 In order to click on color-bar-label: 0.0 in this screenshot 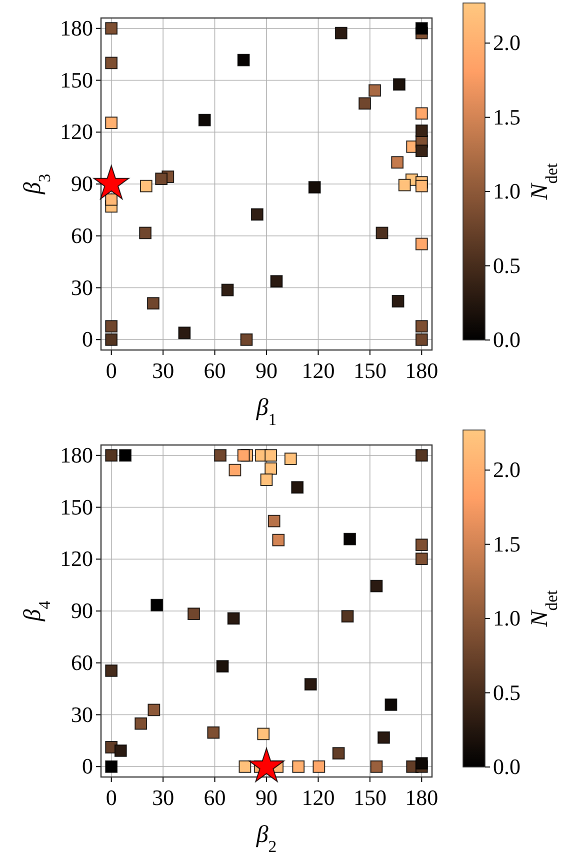, I will do `click(506, 767)`.